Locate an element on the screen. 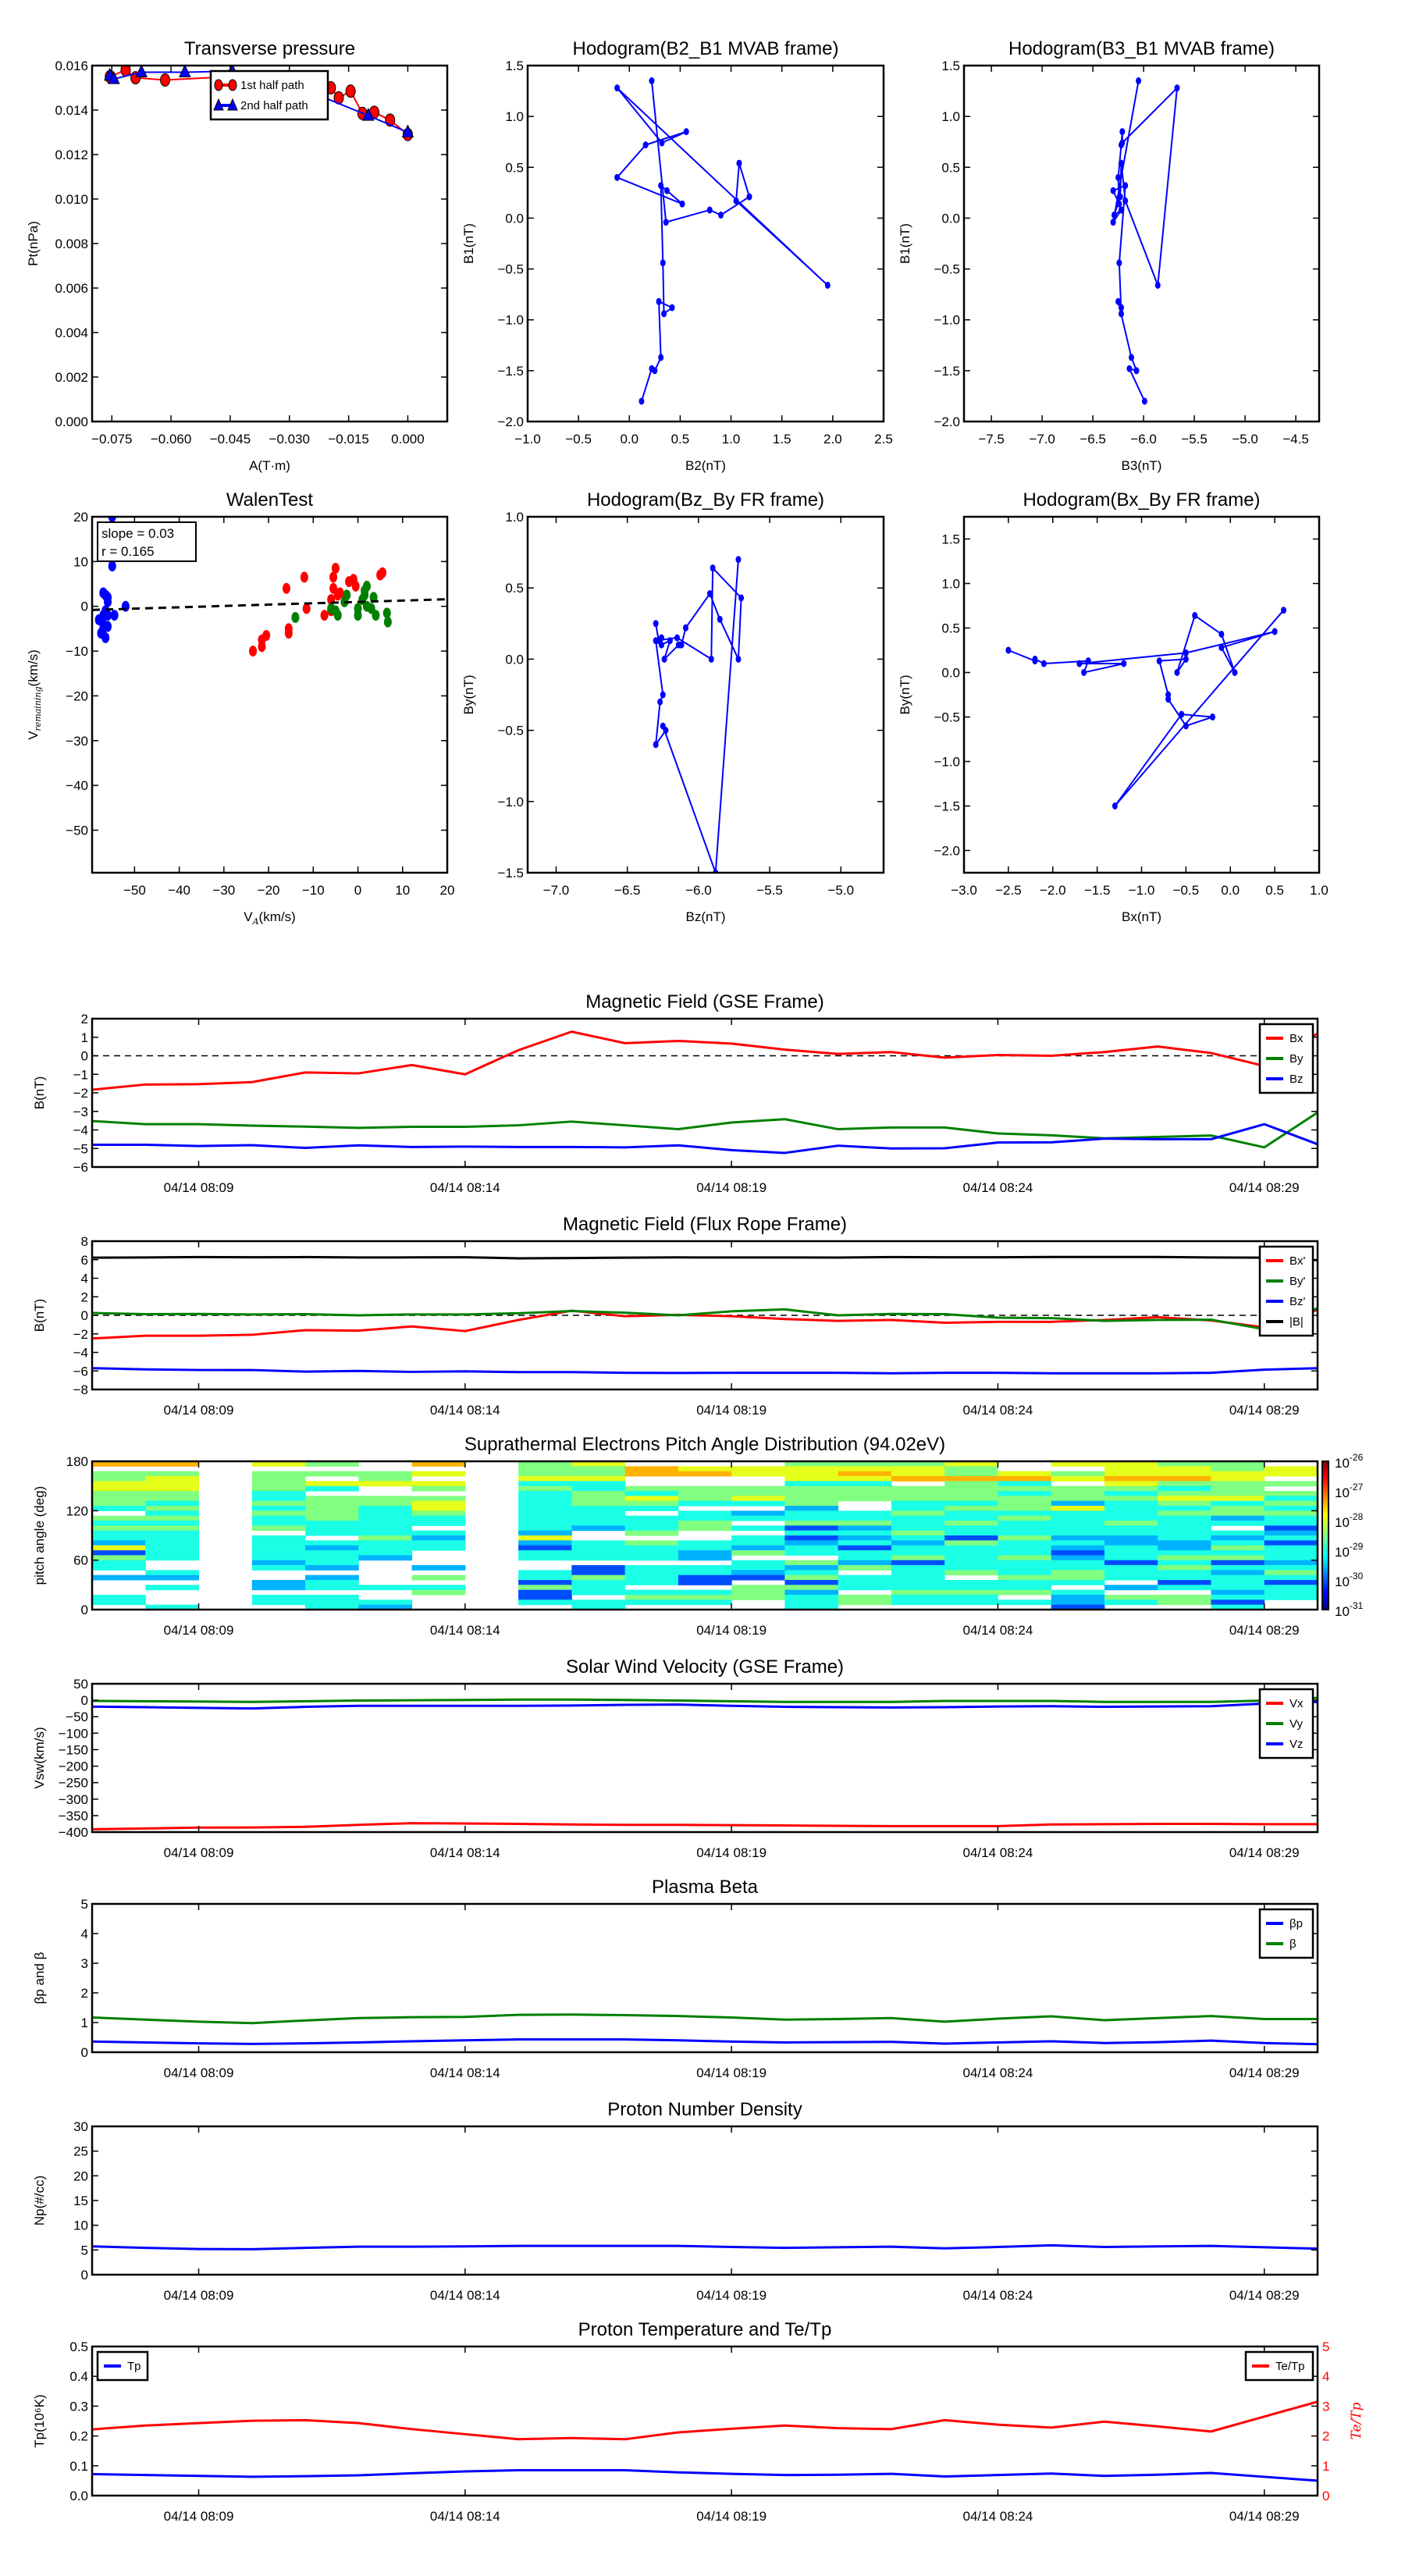  y-tick-label: 0.000 is located at coordinates (72, 422).